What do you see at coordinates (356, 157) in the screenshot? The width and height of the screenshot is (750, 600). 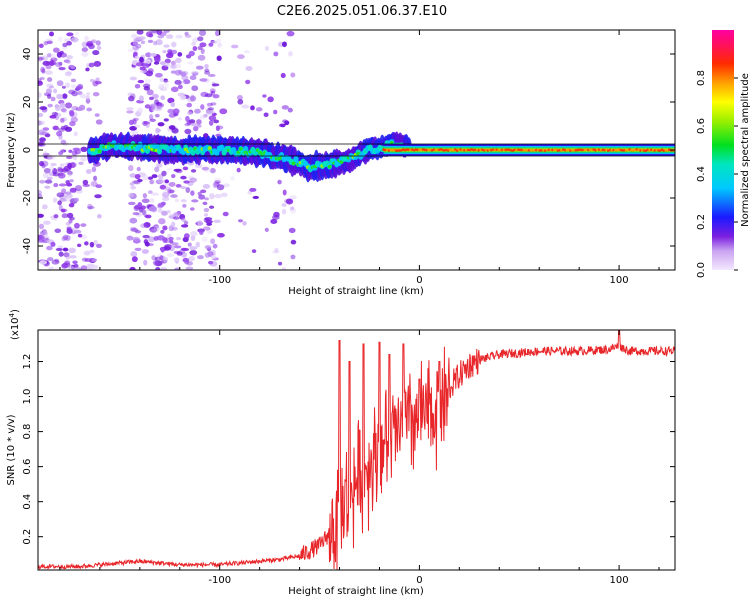 I see `spectrogram-ridge` at bounding box center [356, 157].